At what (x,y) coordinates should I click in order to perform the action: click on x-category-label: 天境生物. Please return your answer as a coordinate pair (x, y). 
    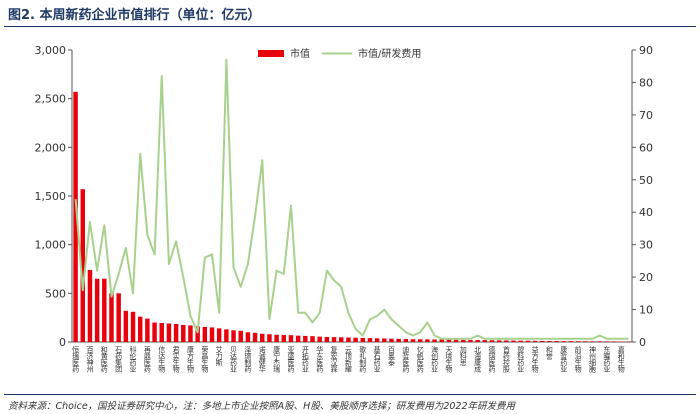
    Looking at the image, I should click on (449, 360).